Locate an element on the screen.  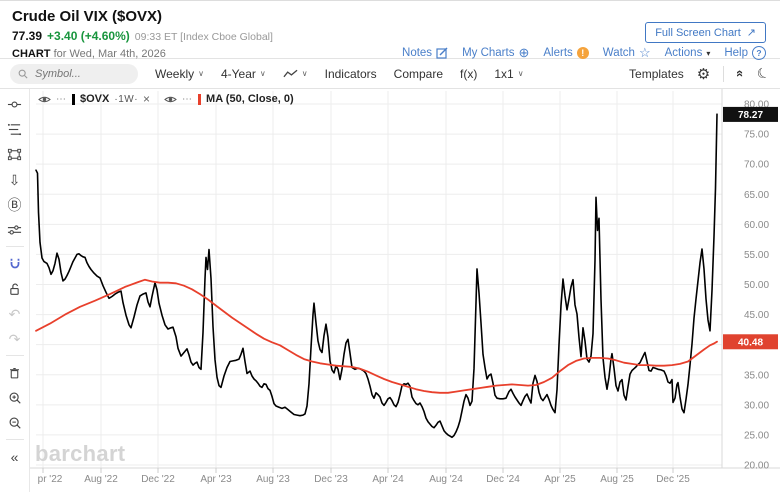
frequency-label: Weekly is located at coordinates (175, 73).